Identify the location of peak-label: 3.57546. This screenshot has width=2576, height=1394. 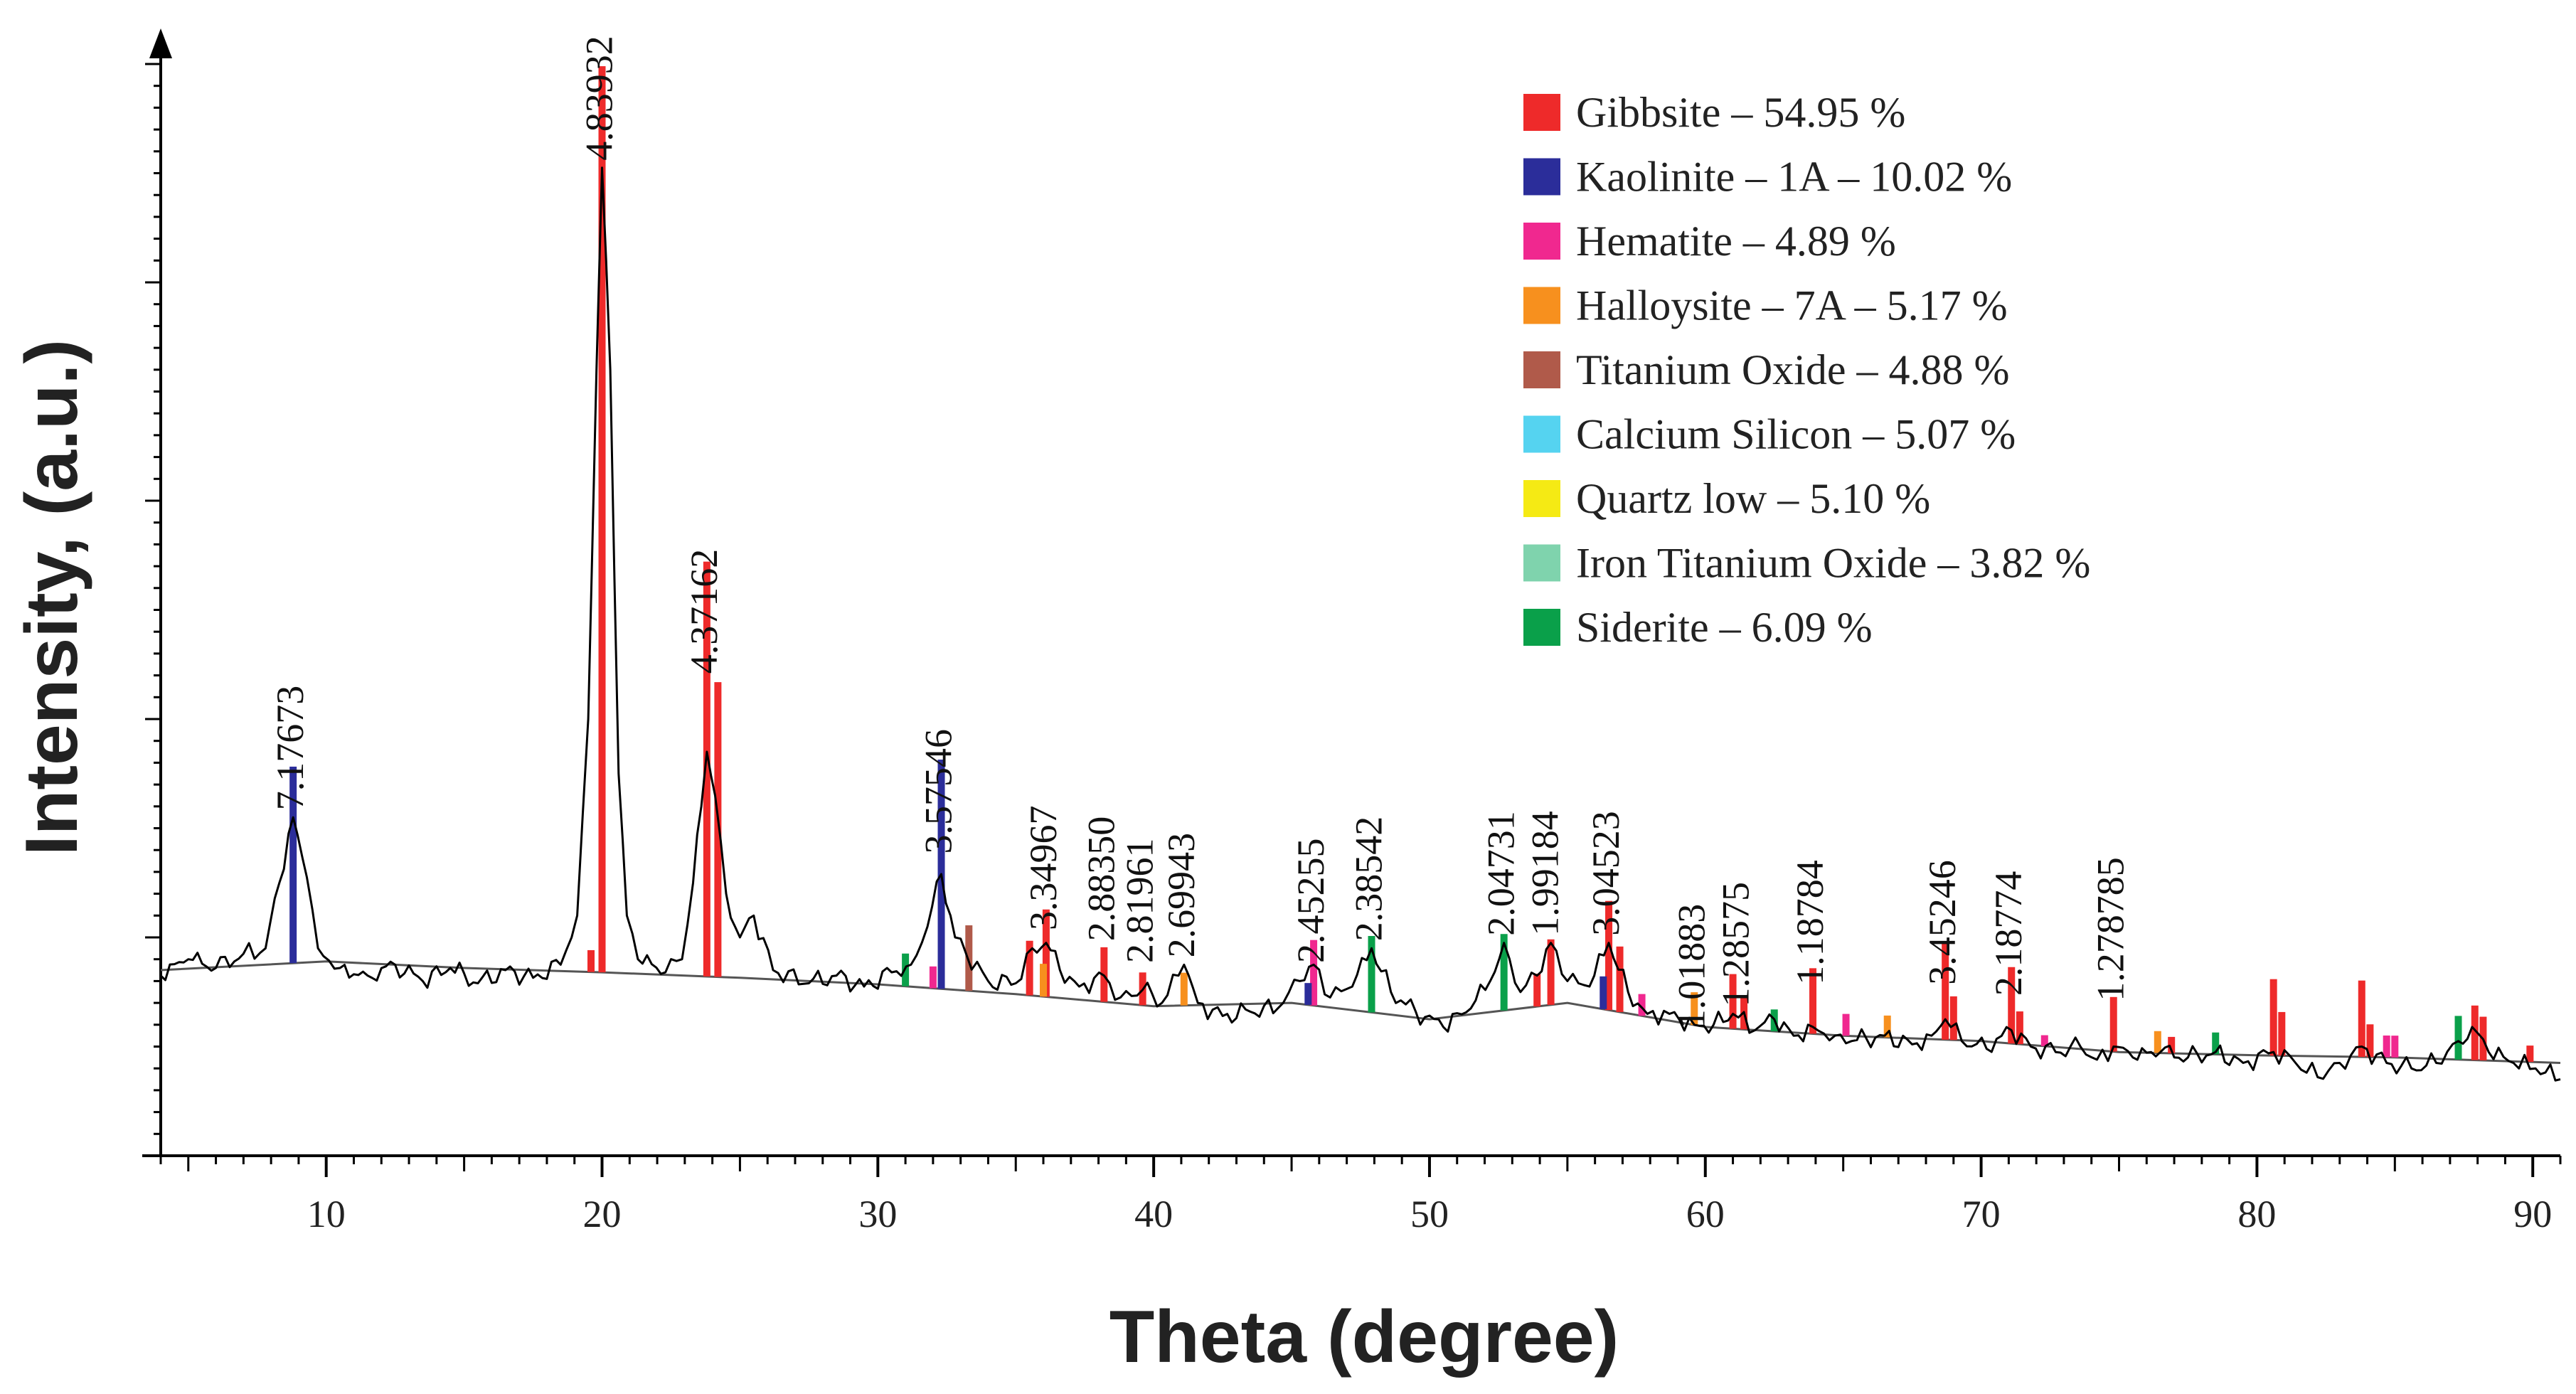
(938, 791).